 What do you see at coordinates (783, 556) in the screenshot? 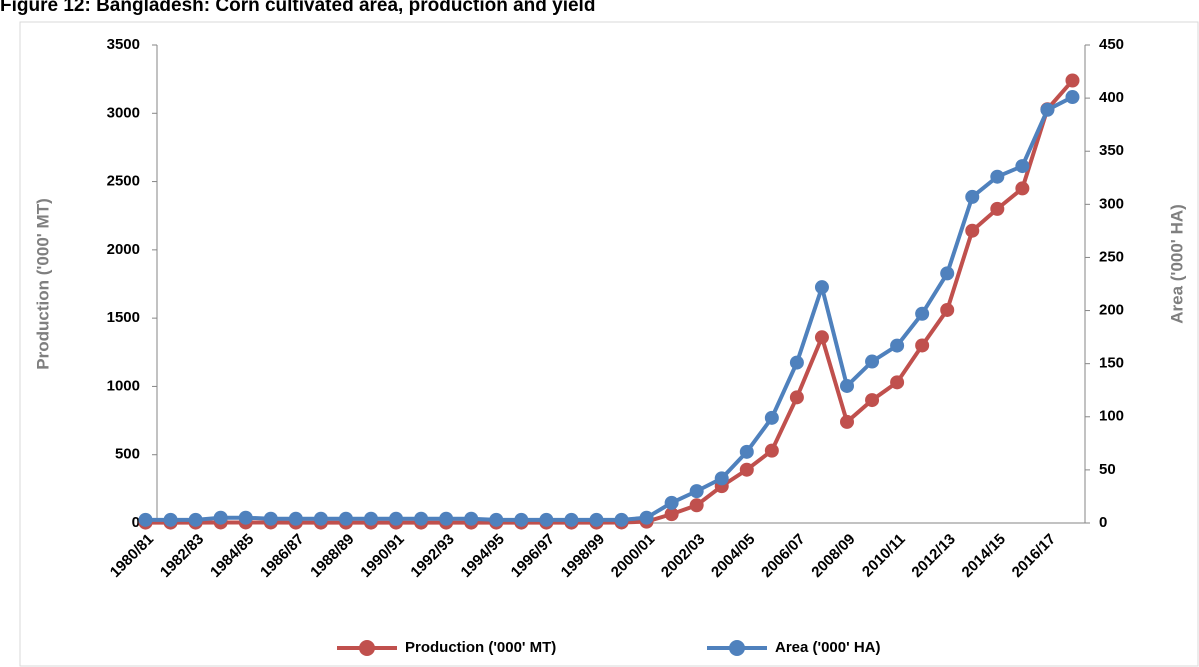
I see `x-tick-label: 2006/07` at bounding box center [783, 556].